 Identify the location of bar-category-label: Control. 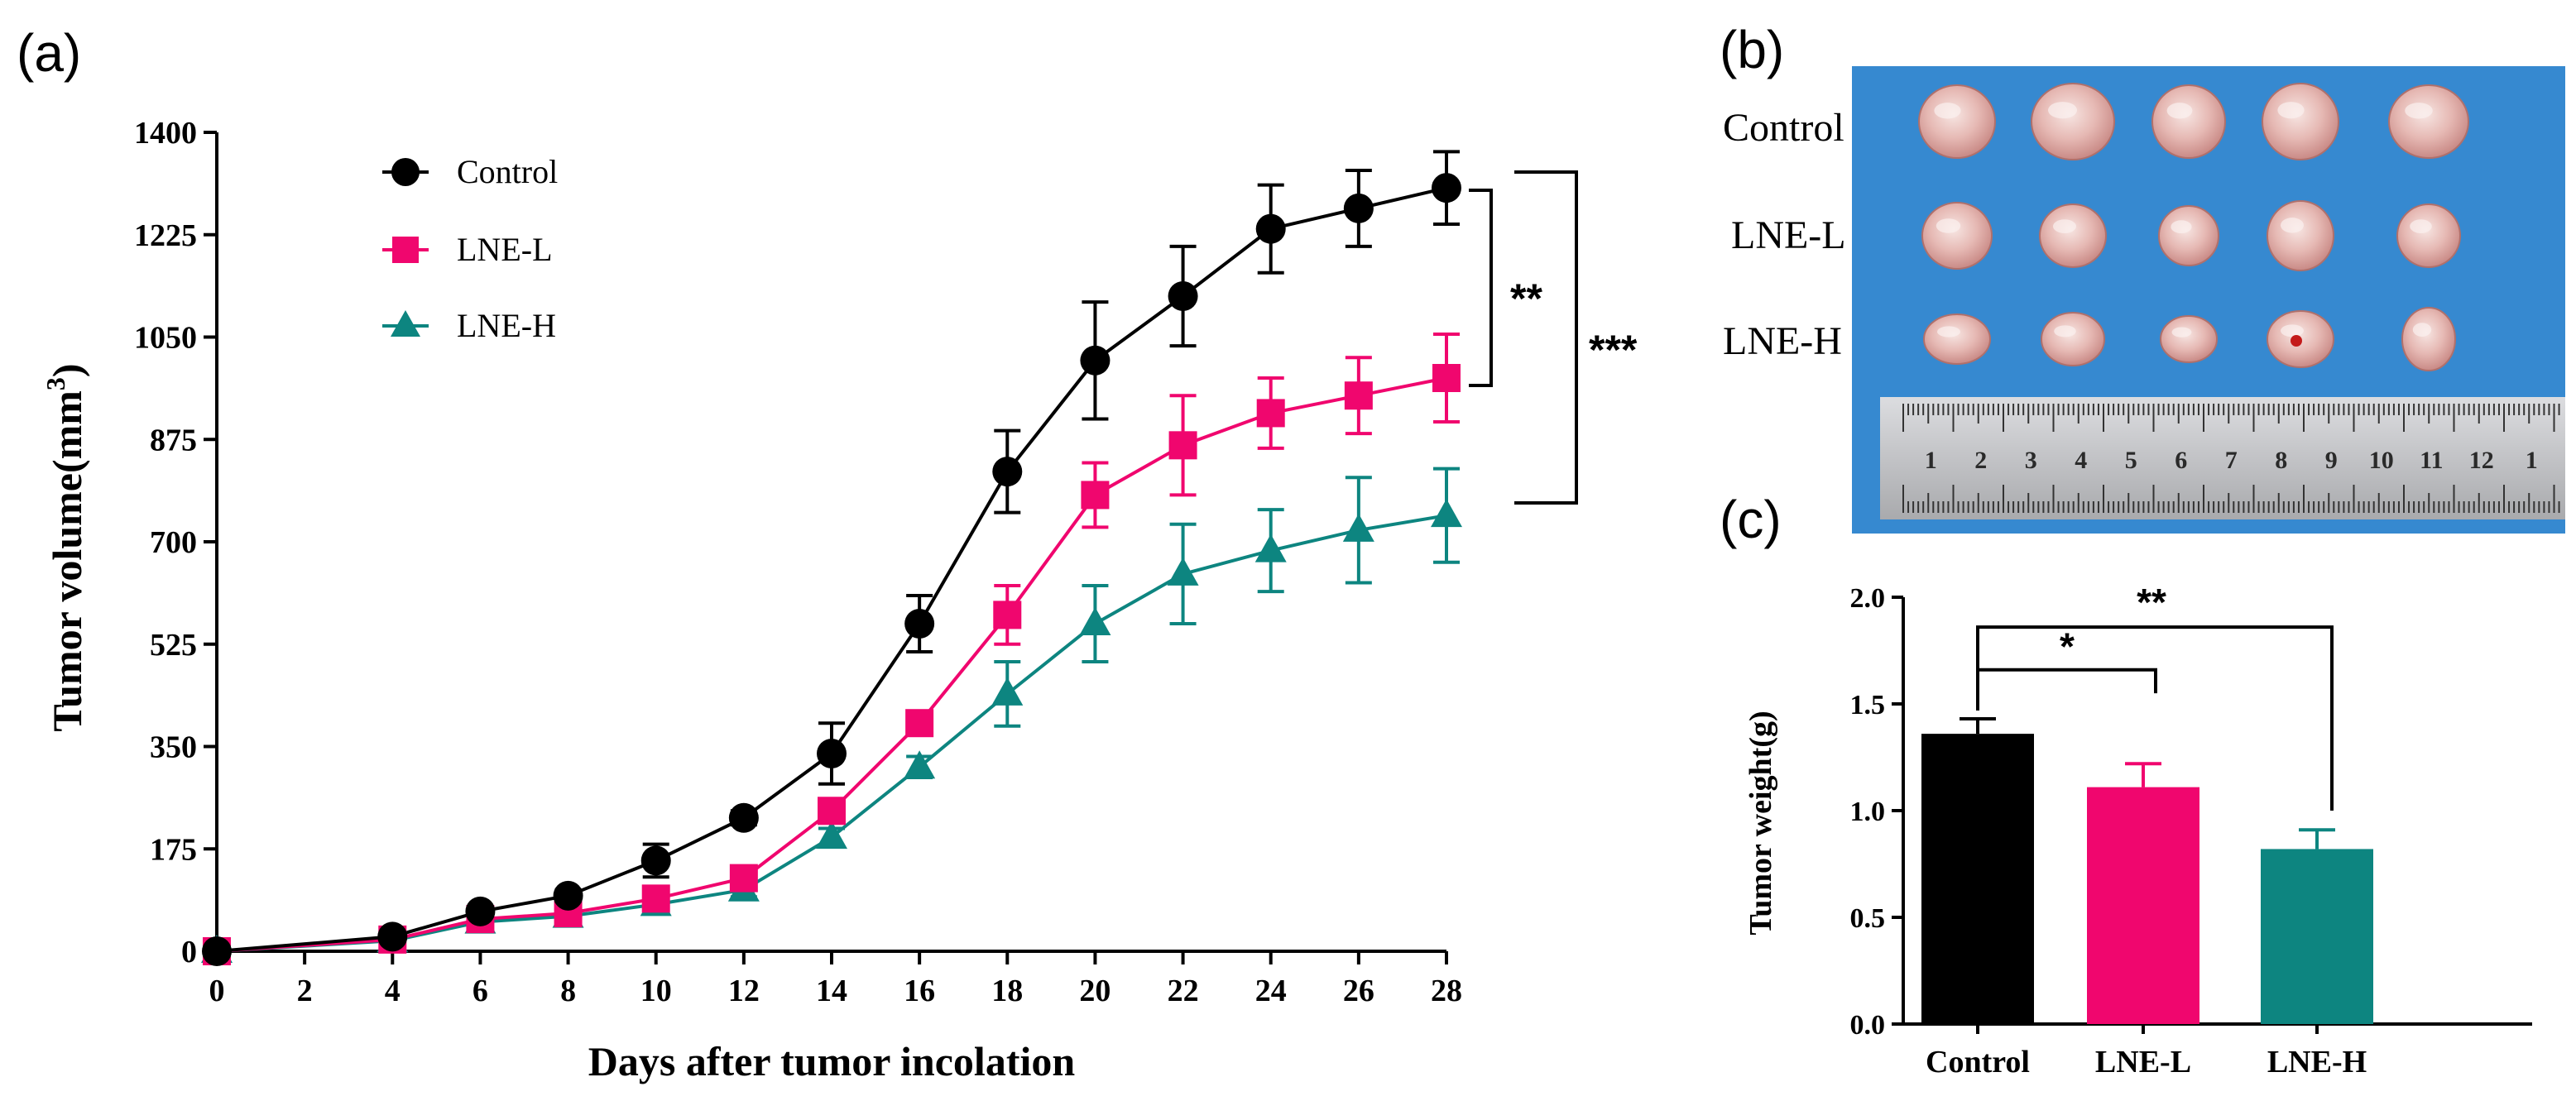
(1978, 1062).